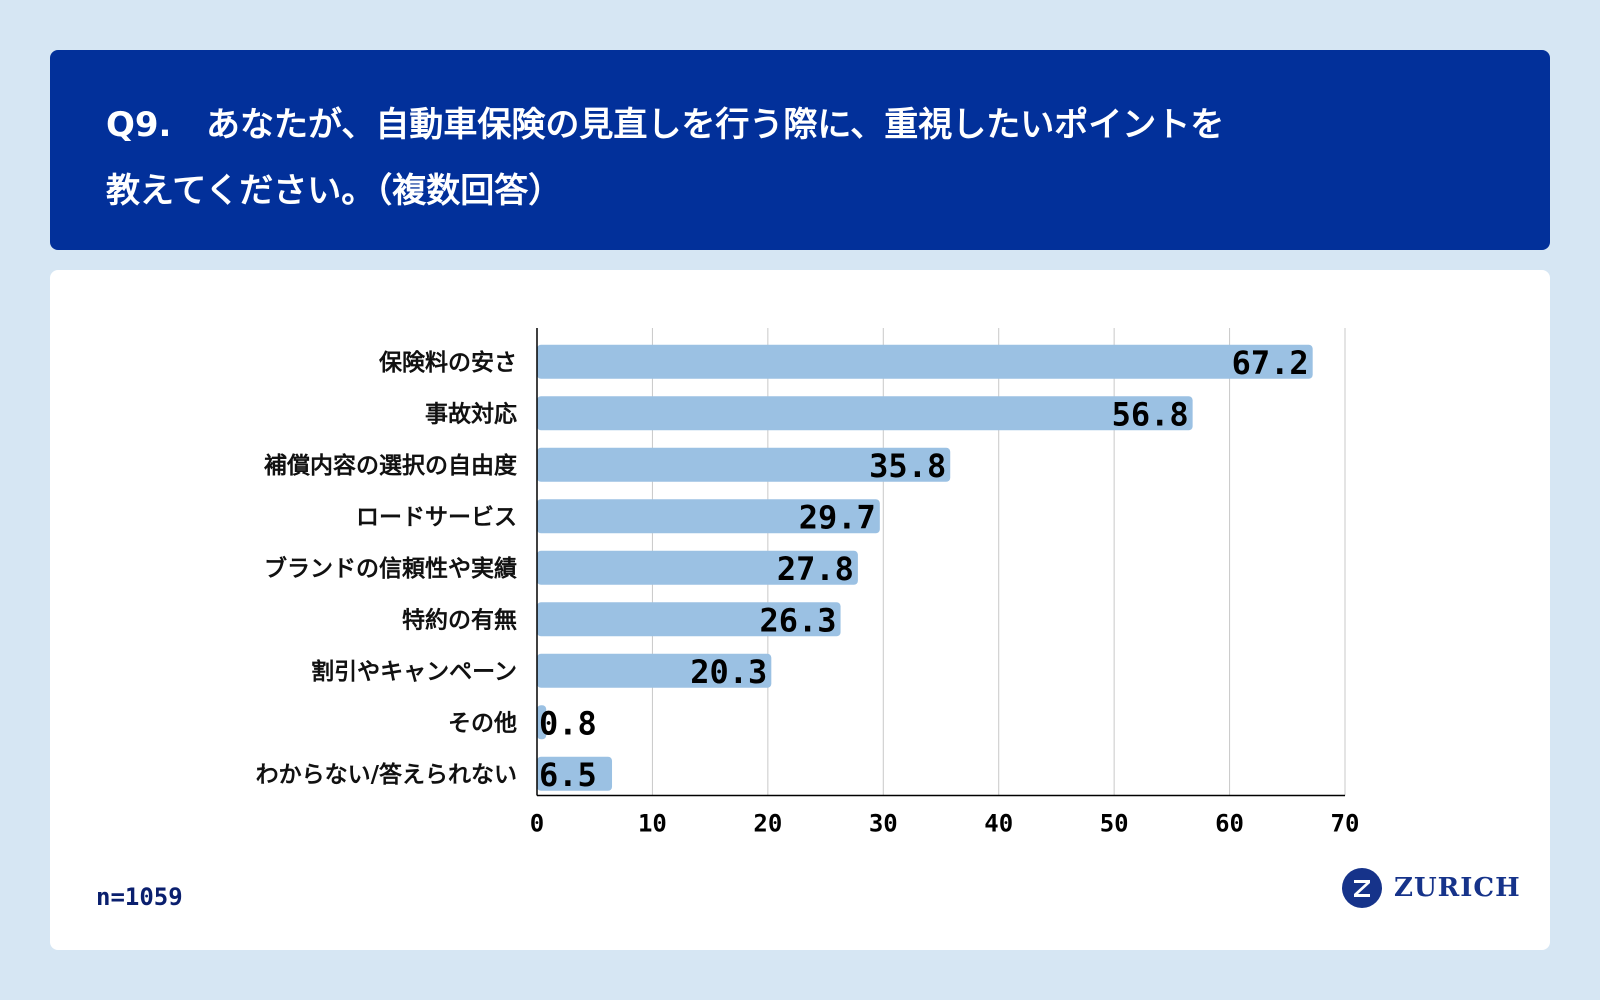  What do you see at coordinates (652, 824) in the screenshot?
I see `x-tick-label: 10` at bounding box center [652, 824].